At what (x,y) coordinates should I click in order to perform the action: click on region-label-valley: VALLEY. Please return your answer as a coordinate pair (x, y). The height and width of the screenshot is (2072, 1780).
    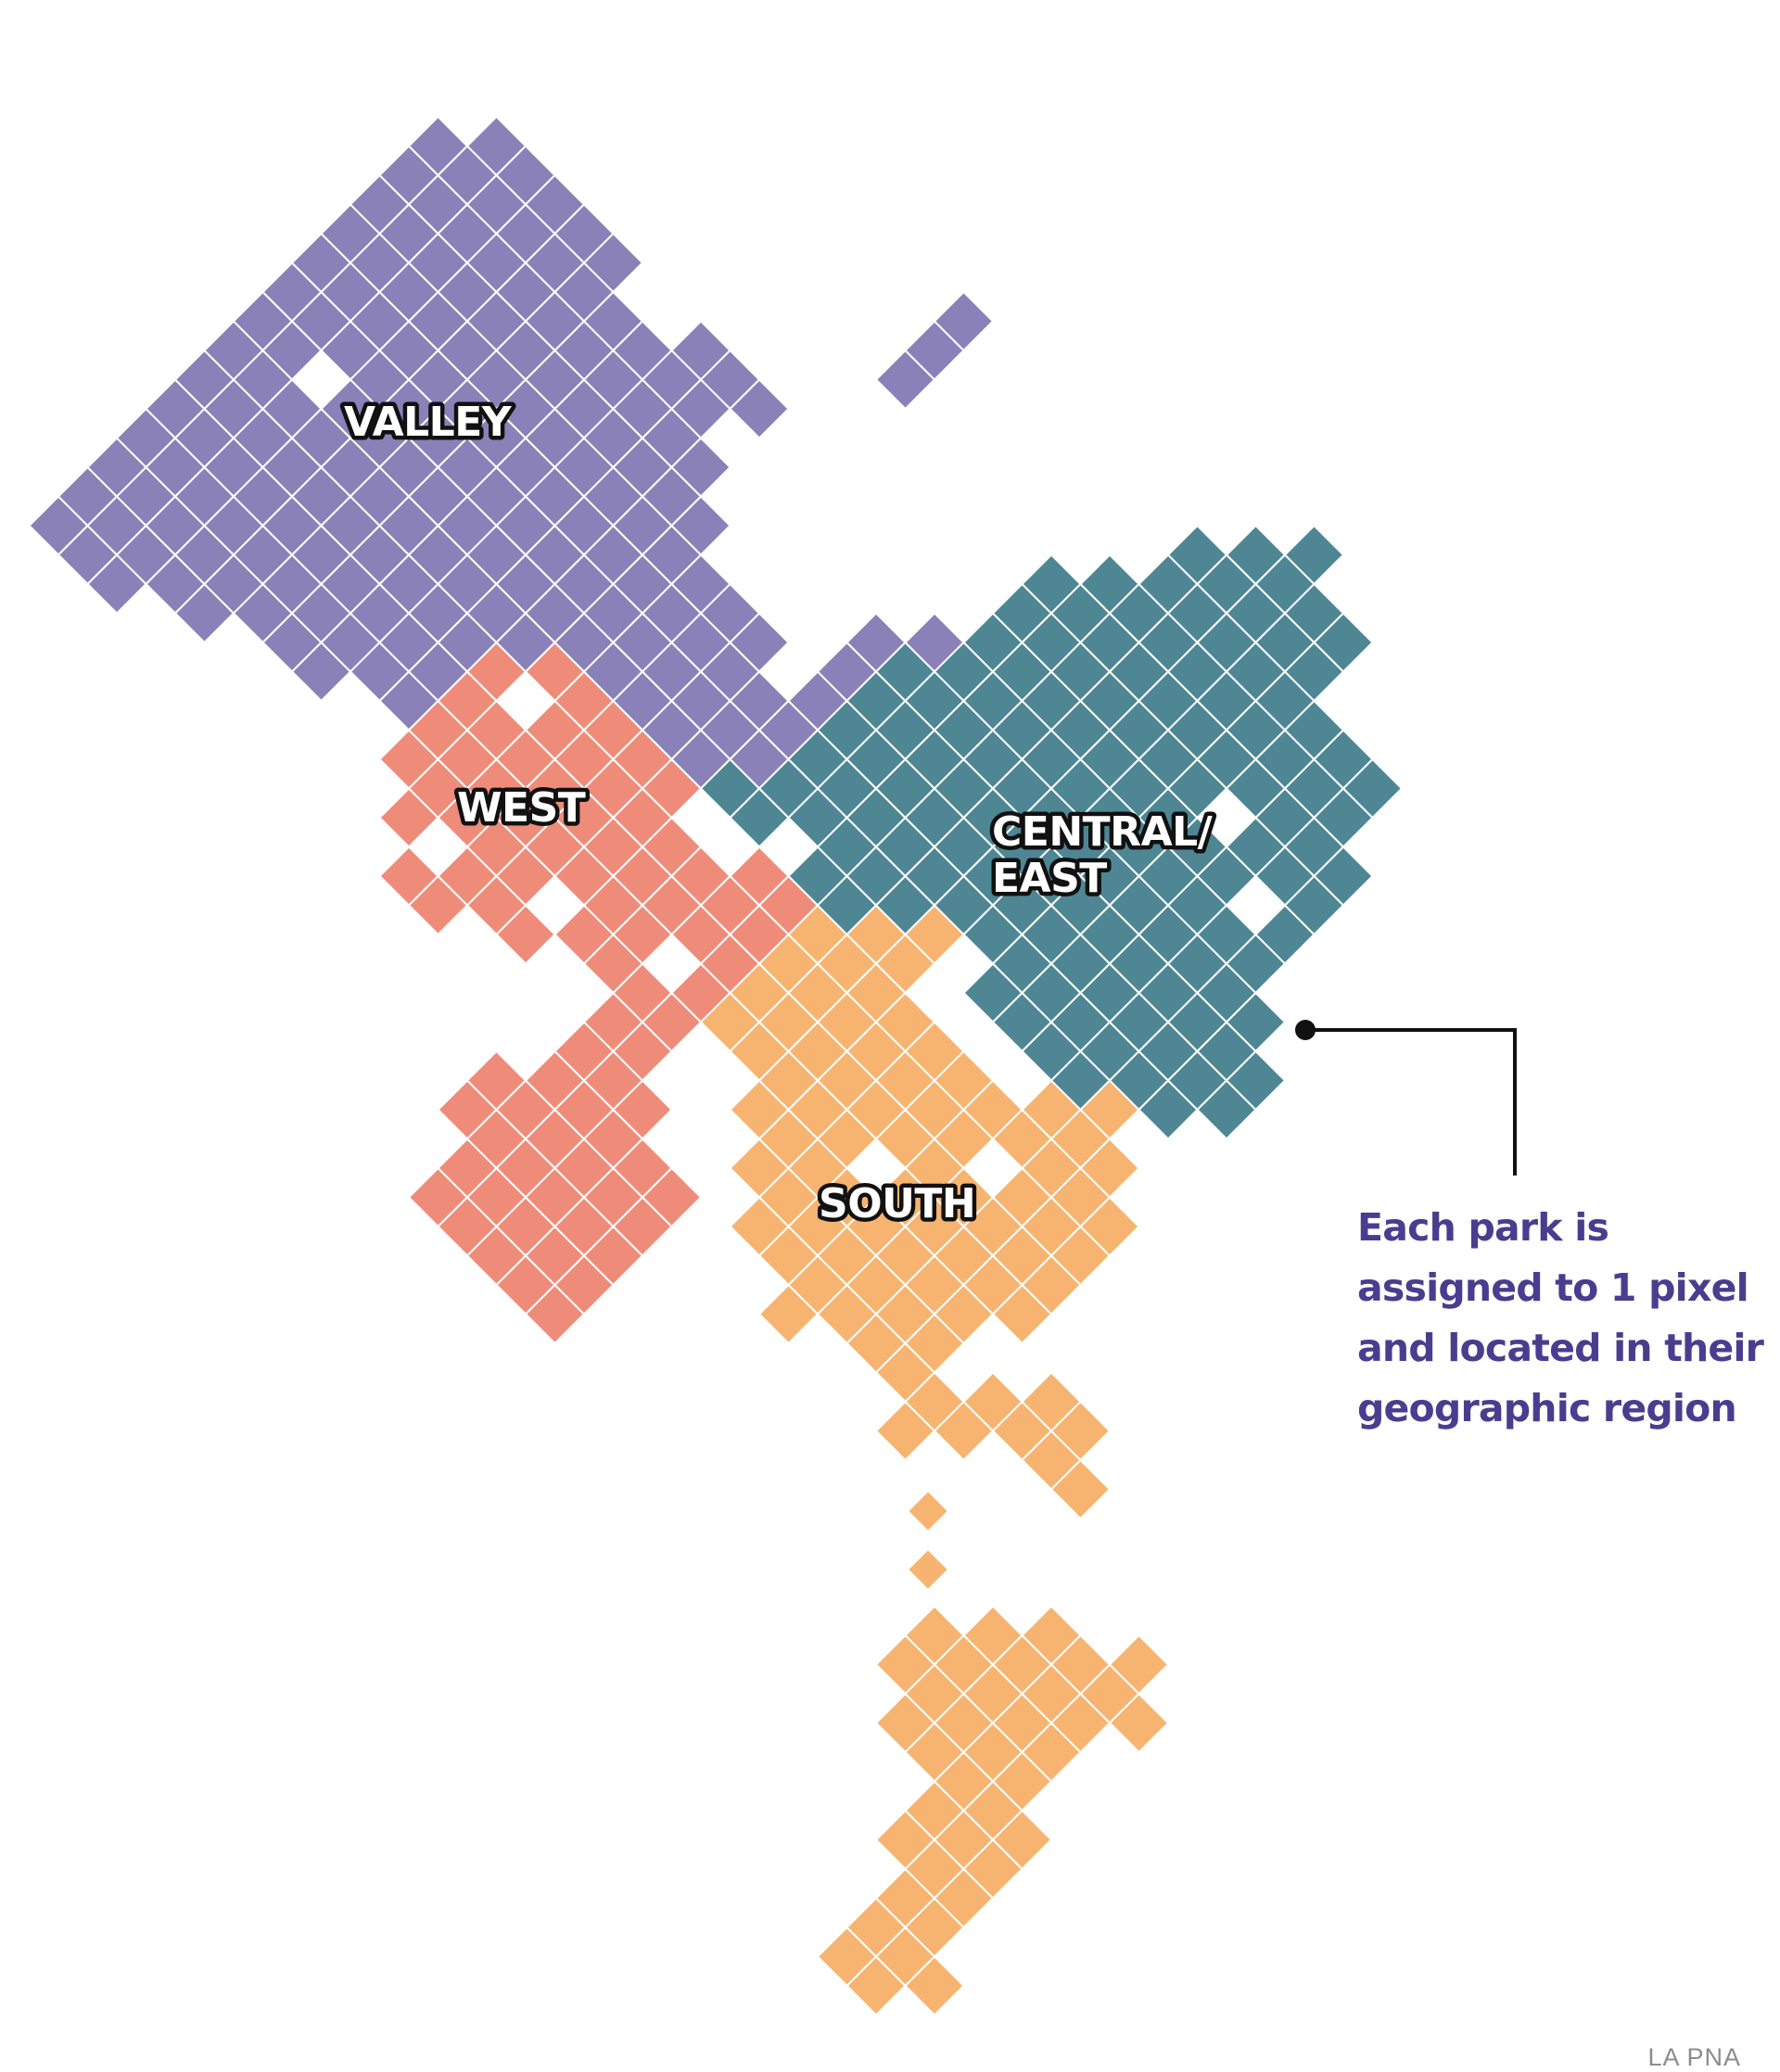
    Looking at the image, I should click on (428, 423).